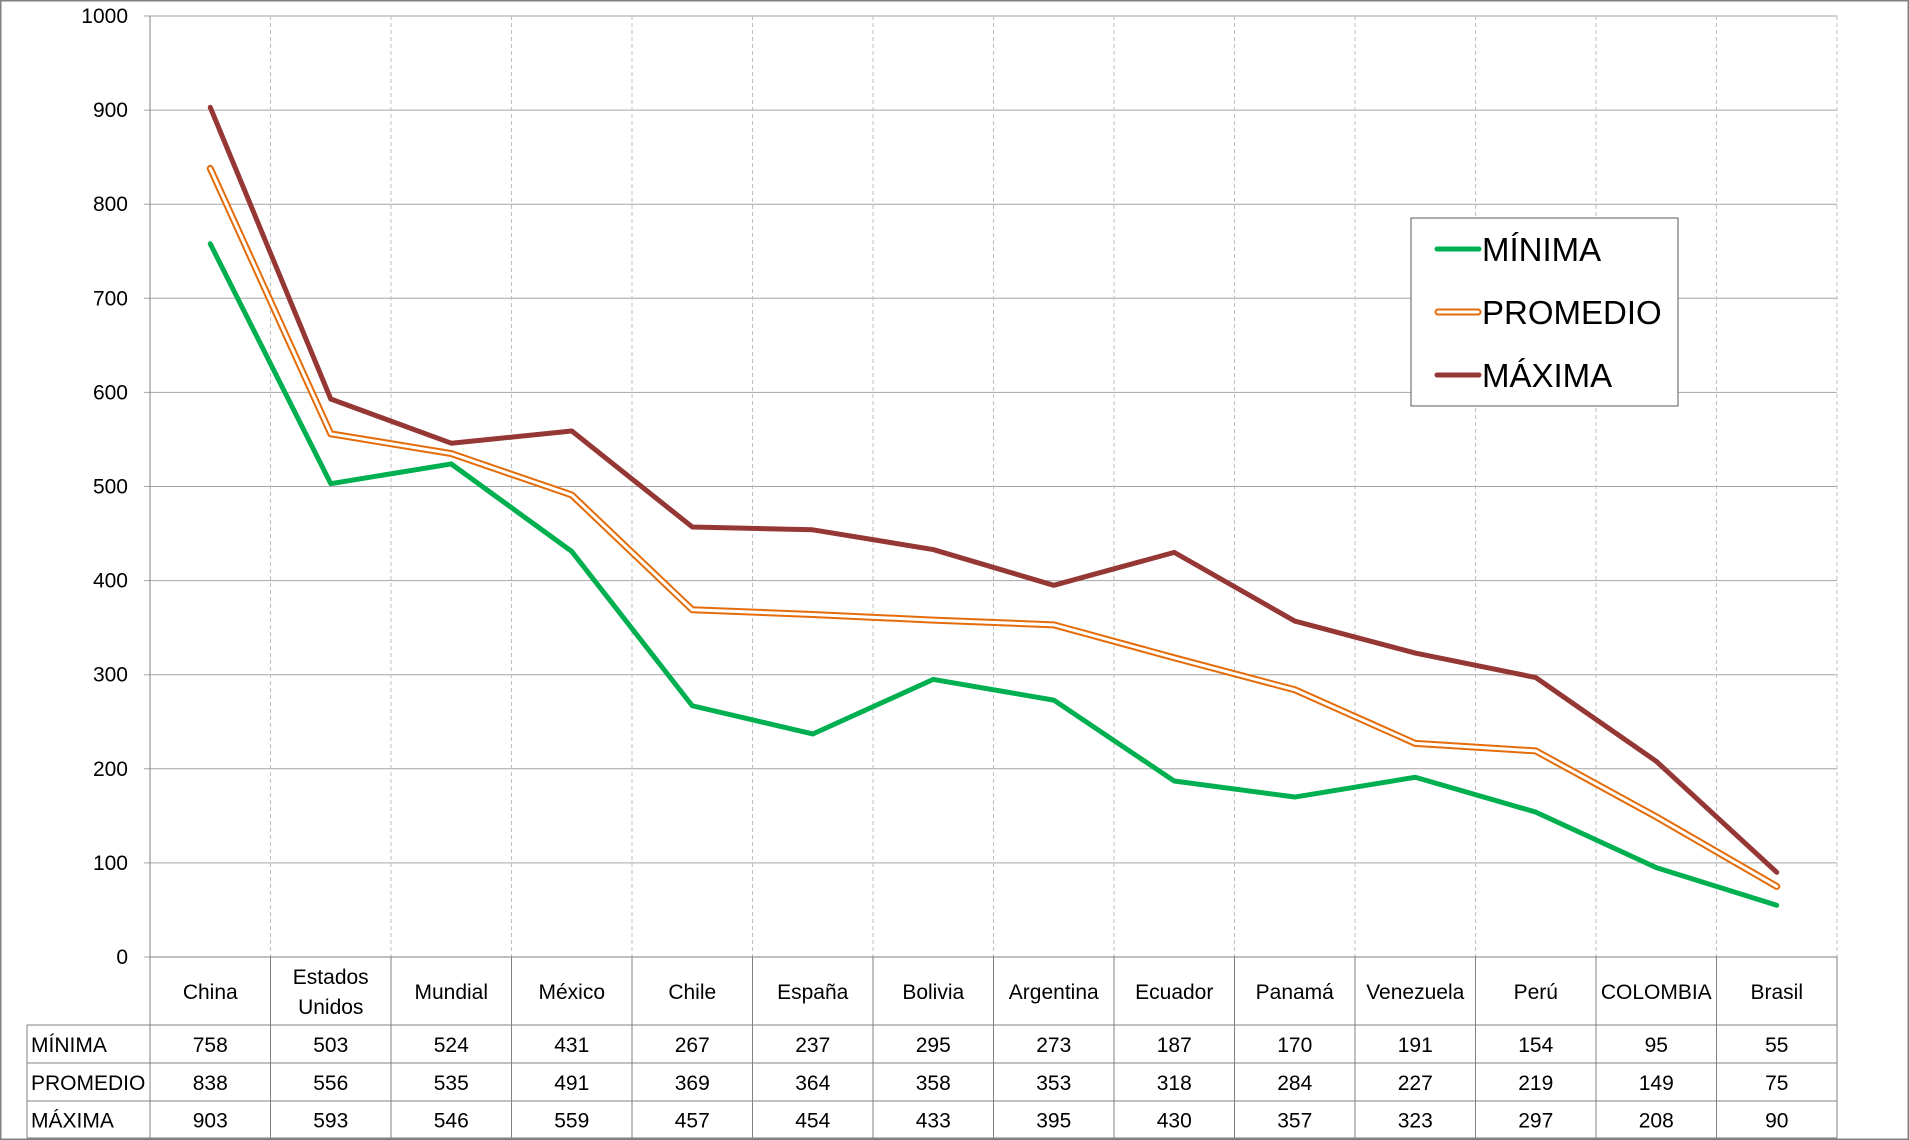  I want to click on y-tick-label: 500, so click(110, 487).